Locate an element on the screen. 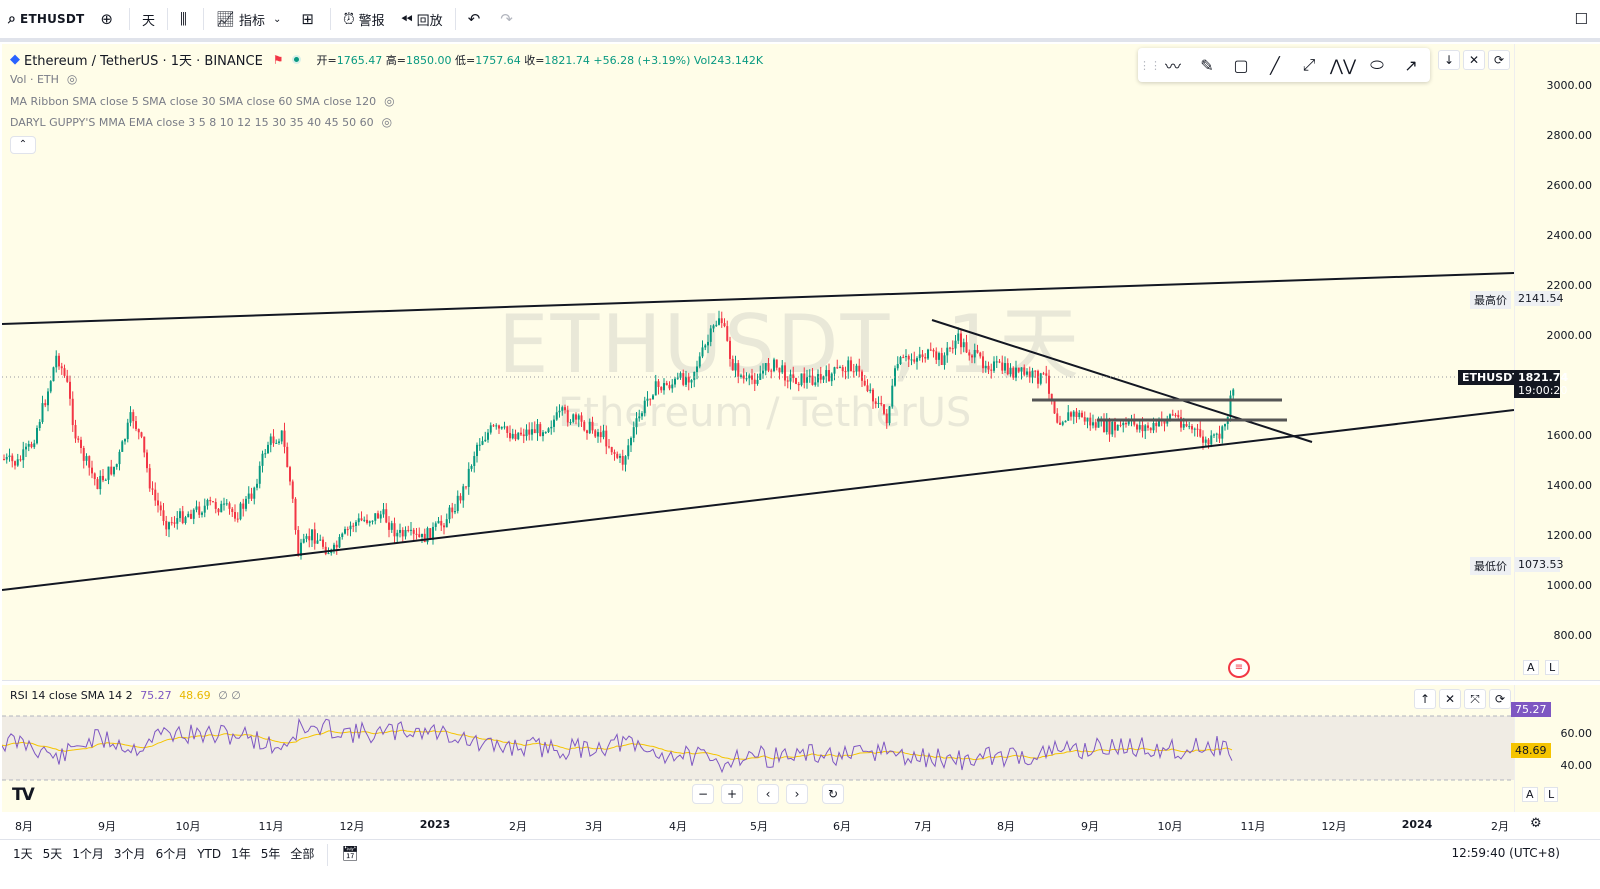 The width and height of the screenshot is (1600, 889). range-ytd: YTD is located at coordinates (209, 854).